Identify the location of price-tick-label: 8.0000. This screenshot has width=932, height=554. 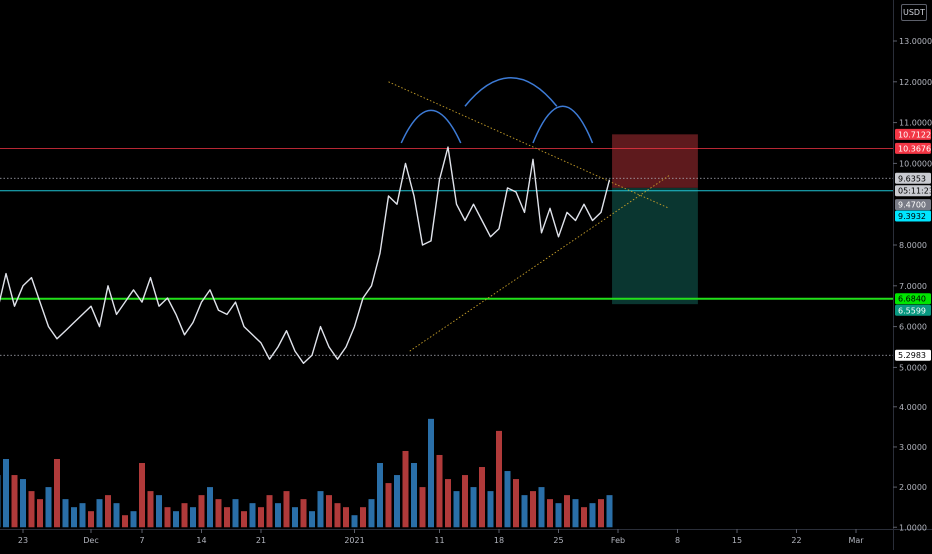
(913, 245).